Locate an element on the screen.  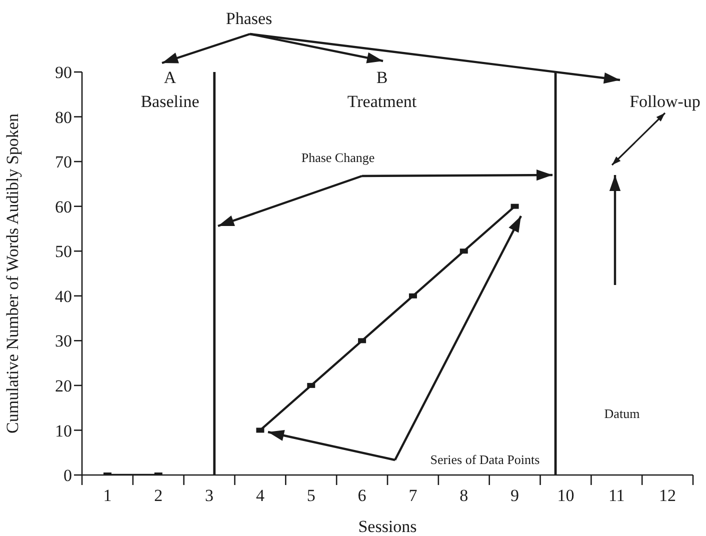
x-tick-label: 3 is located at coordinates (209, 495).